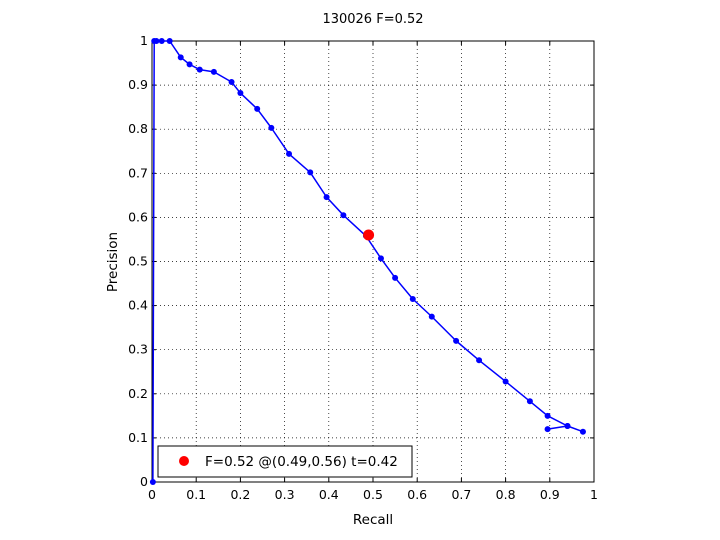  I want to click on best-f-marker, so click(369, 235).